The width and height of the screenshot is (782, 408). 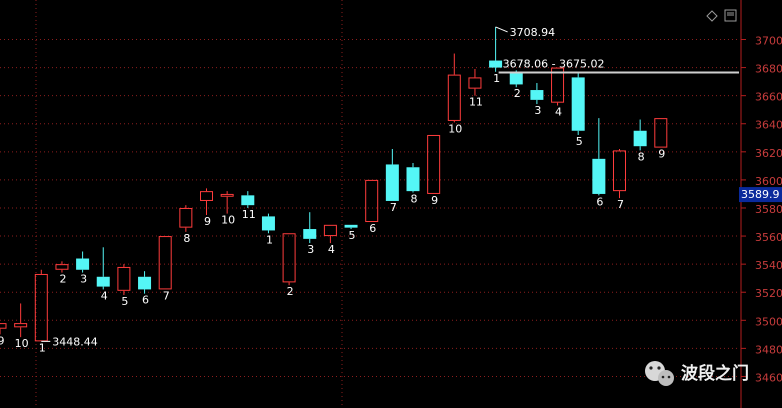 What do you see at coordinates (768, 69) in the screenshot?
I see `y-tick-label: 3680` at bounding box center [768, 69].